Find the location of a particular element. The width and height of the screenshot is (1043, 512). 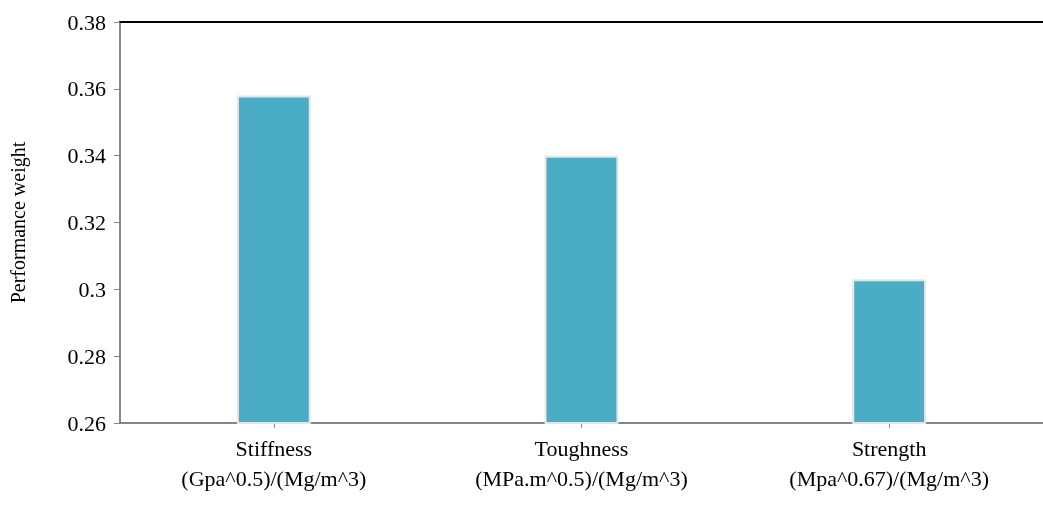

x-tick-label: Stiffness (Gpa^0.5)/(Mg/m^3) is located at coordinates (274, 463).